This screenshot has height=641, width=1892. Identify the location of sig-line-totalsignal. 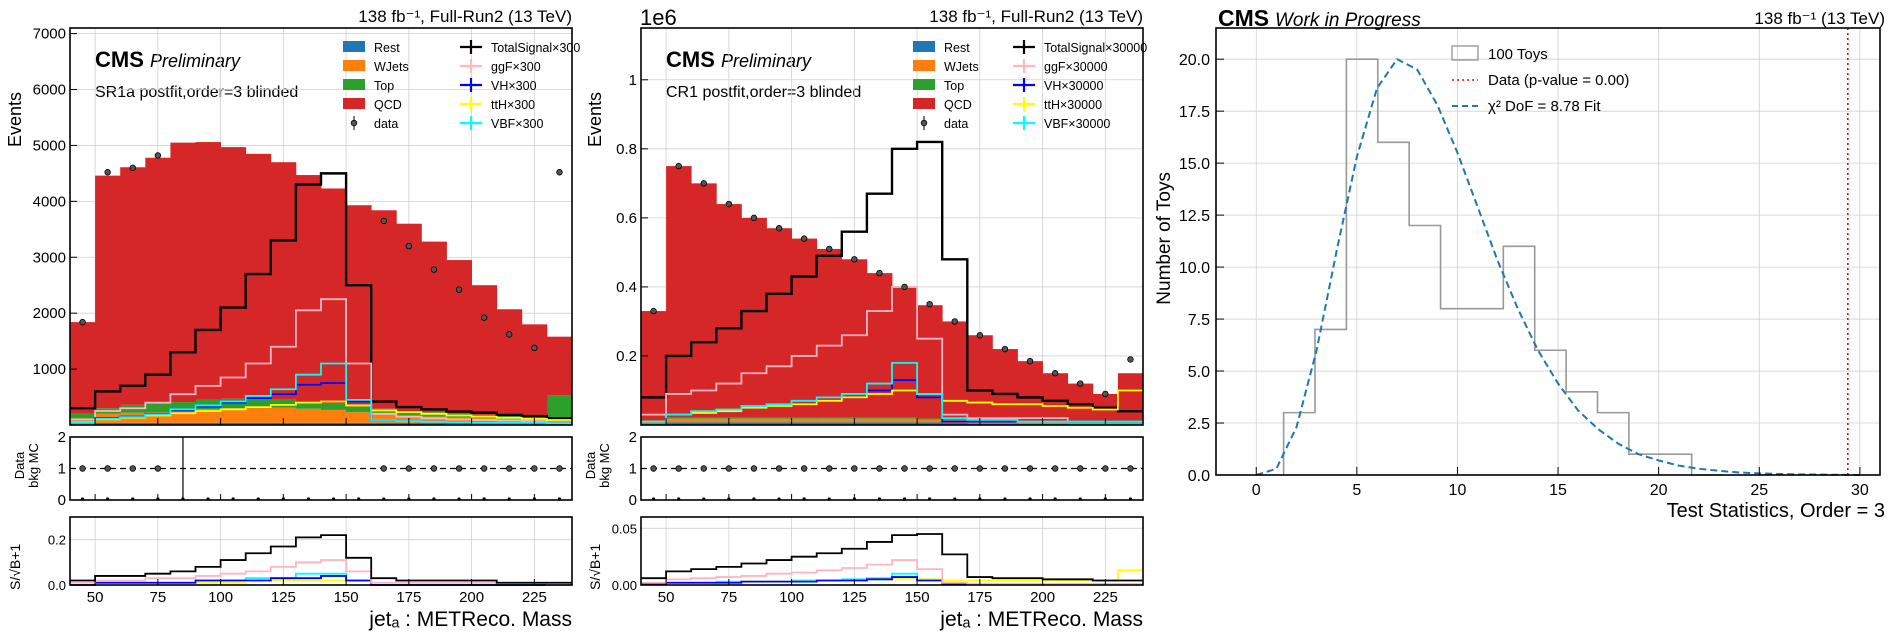
(321, 559).